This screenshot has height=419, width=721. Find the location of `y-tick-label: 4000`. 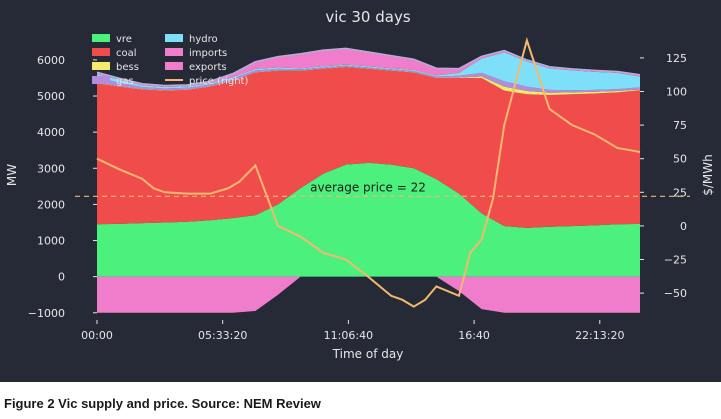

y-tick-label: 4000 is located at coordinates (51, 132).